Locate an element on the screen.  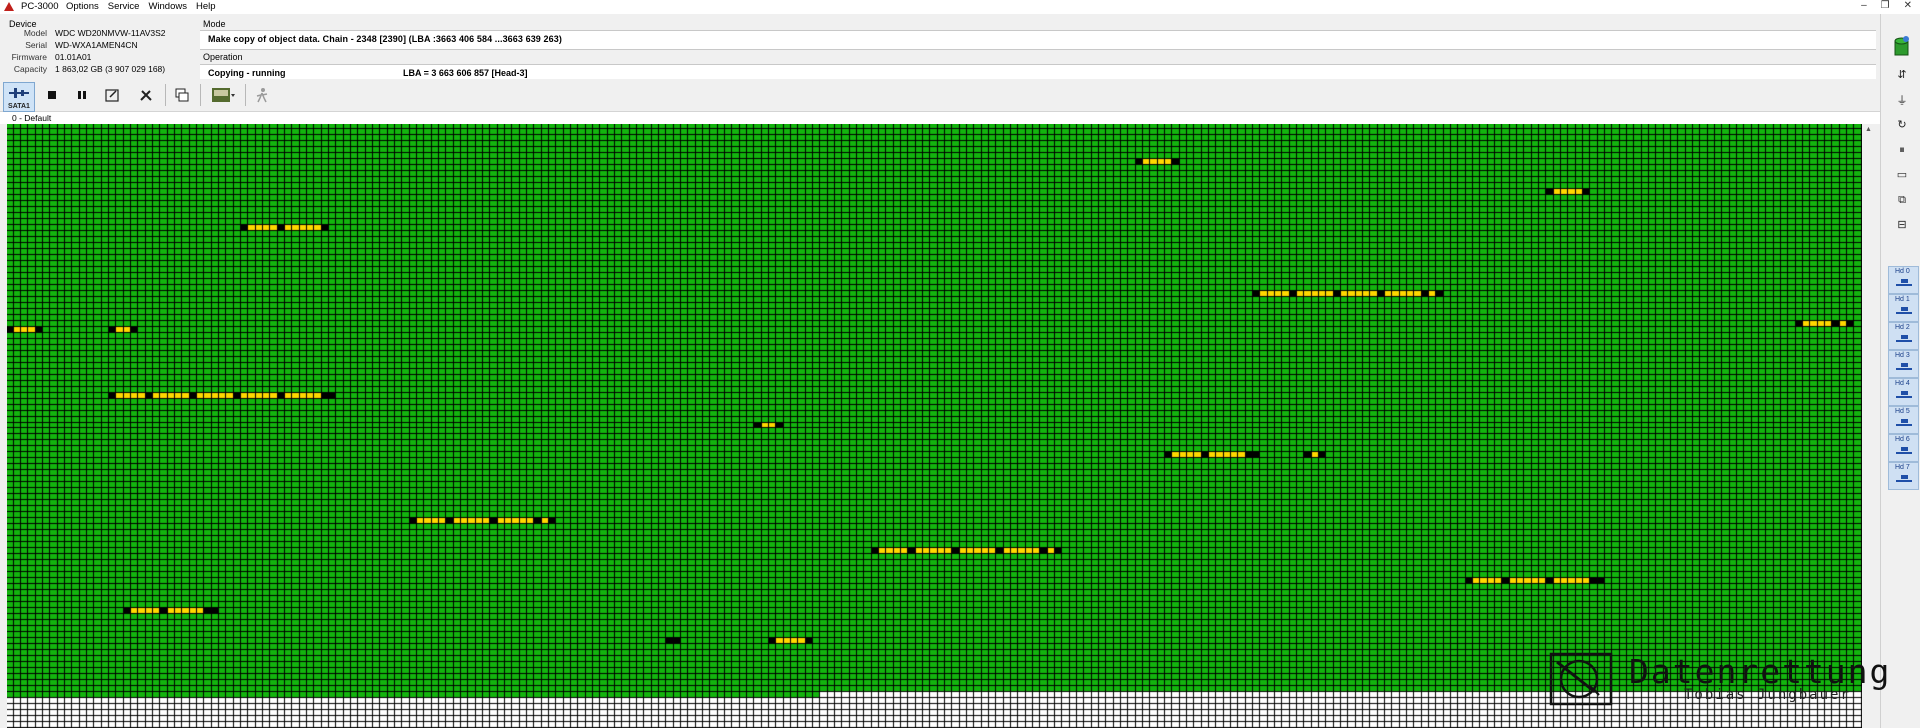
capacity-value: 1 863,02 GB (3 907 029 168) is located at coordinates (110, 69).